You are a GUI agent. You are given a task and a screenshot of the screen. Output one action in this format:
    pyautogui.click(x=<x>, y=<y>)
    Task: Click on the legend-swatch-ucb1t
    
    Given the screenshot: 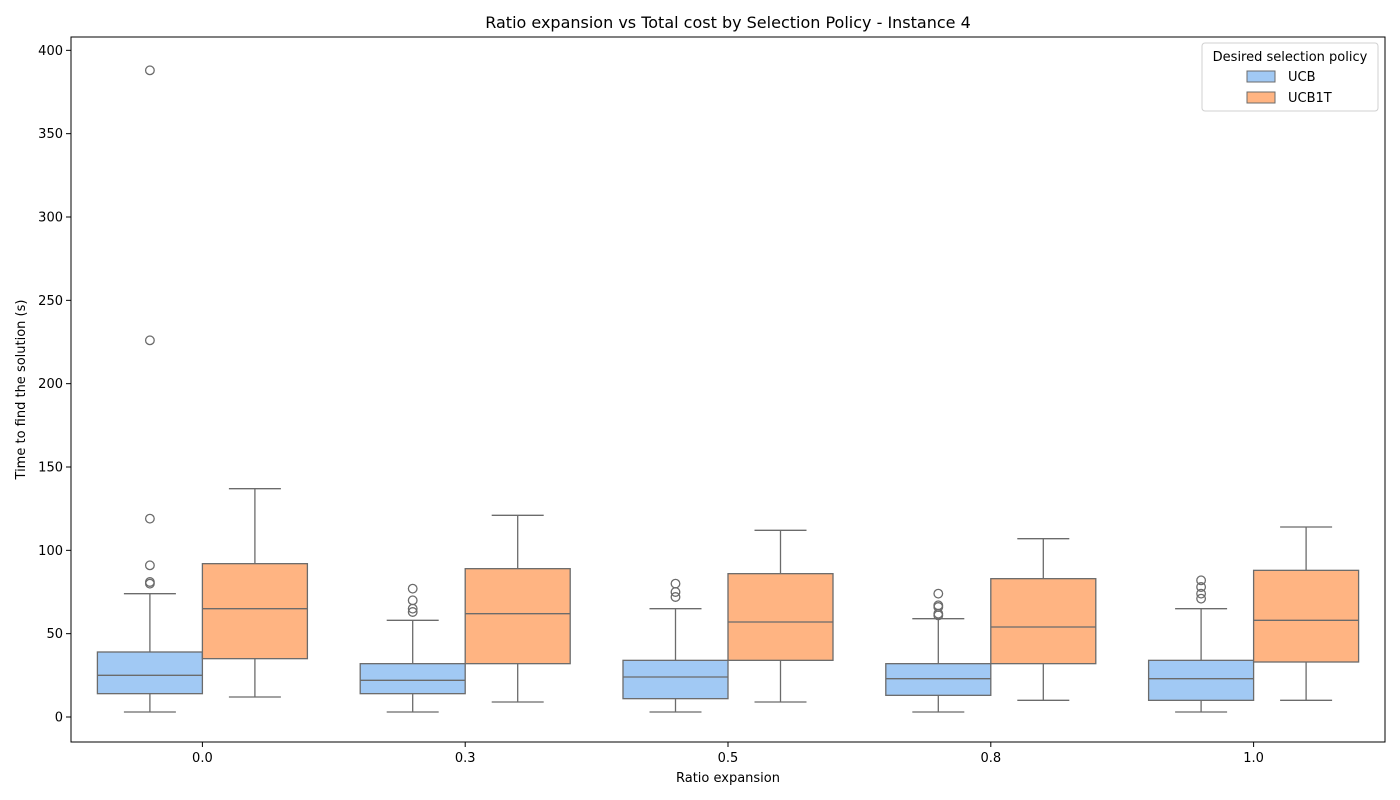 What is the action you would take?
    pyautogui.click(x=1261, y=97)
    